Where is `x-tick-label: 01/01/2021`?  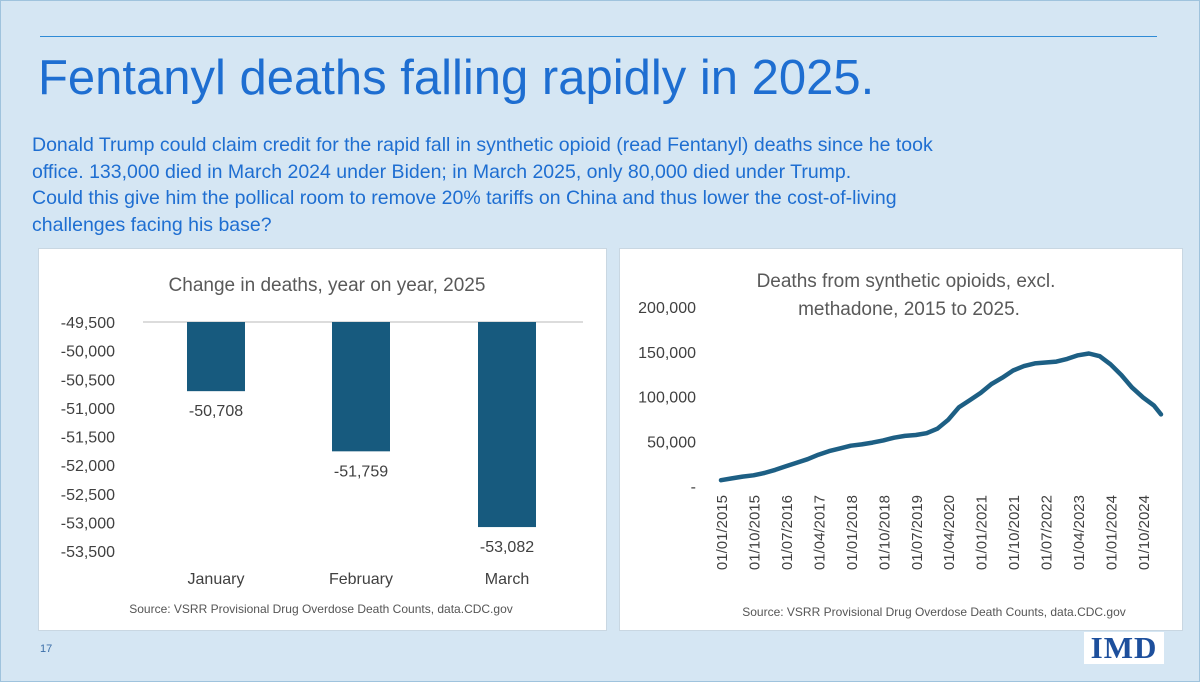 x-tick-label: 01/01/2021 is located at coordinates (982, 532).